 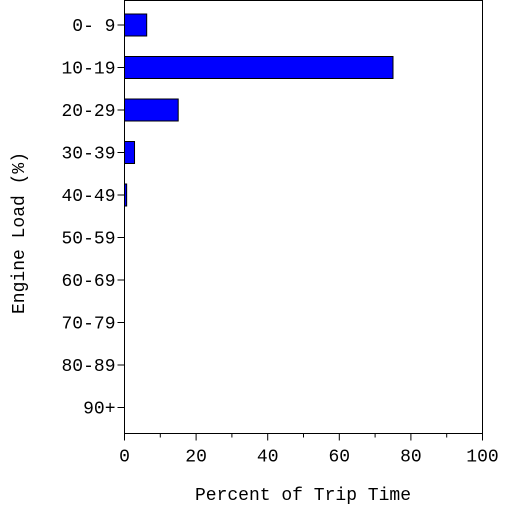 What do you see at coordinates (124, 458) in the screenshot?
I see `x-tick-label: 0` at bounding box center [124, 458].